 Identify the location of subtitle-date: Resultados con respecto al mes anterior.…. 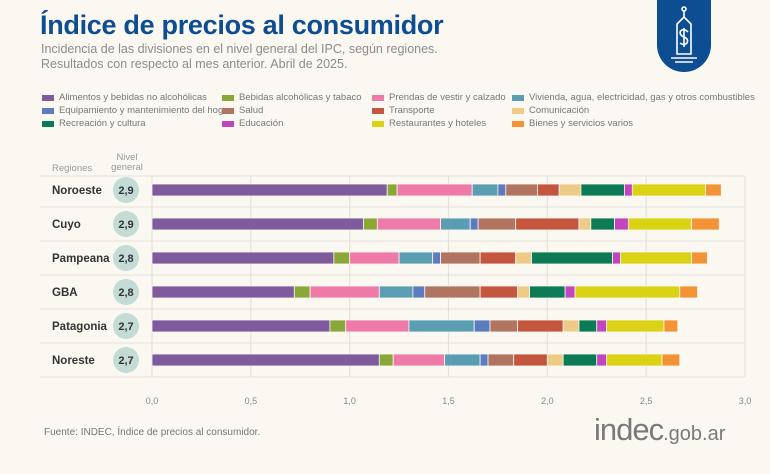
(194, 64).